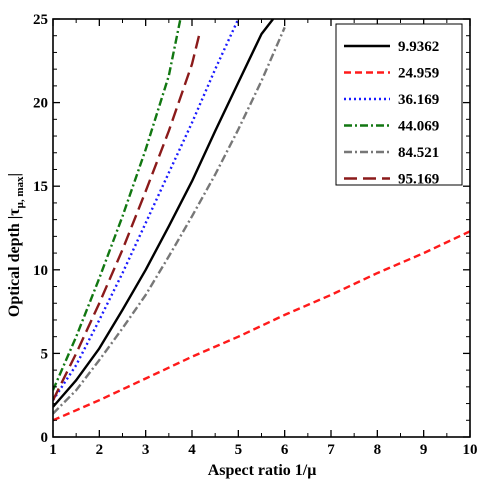 The width and height of the screenshot is (491, 491). What do you see at coordinates (418, 47) in the screenshot?
I see `legend-label-1: 9.9362` at bounding box center [418, 47].